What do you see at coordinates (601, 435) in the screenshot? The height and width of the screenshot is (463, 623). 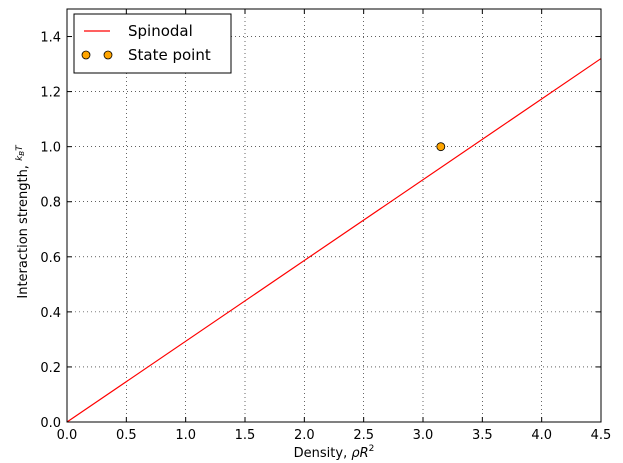 I see `x-tick-label: 4.5` at bounding box center [601, 435].